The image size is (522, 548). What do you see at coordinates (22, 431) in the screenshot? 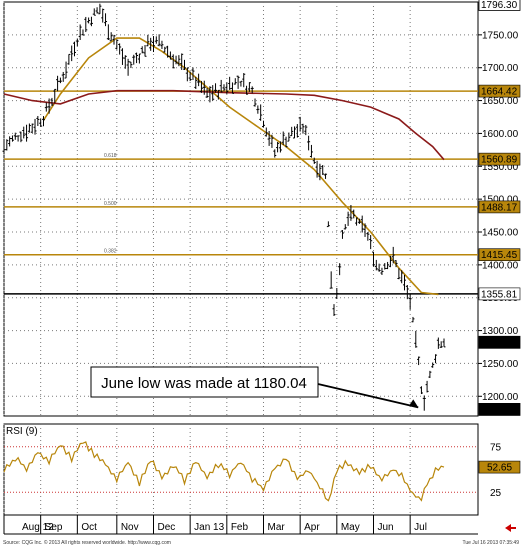
I see `rsi-panel-label: RSI (9)` at bounding box center [22, 431].